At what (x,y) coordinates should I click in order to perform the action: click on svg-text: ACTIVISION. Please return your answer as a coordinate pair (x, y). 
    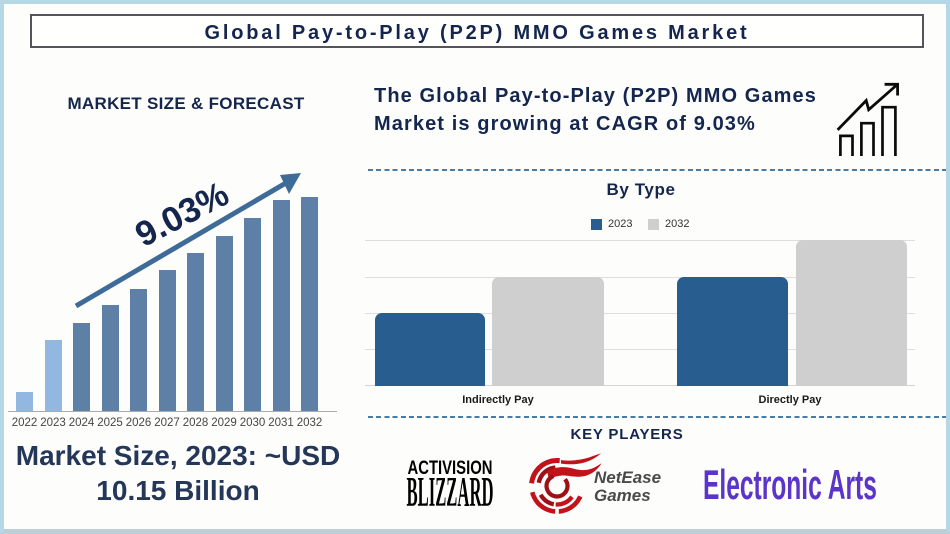
    Looking at the image, I should click on (450, 469).